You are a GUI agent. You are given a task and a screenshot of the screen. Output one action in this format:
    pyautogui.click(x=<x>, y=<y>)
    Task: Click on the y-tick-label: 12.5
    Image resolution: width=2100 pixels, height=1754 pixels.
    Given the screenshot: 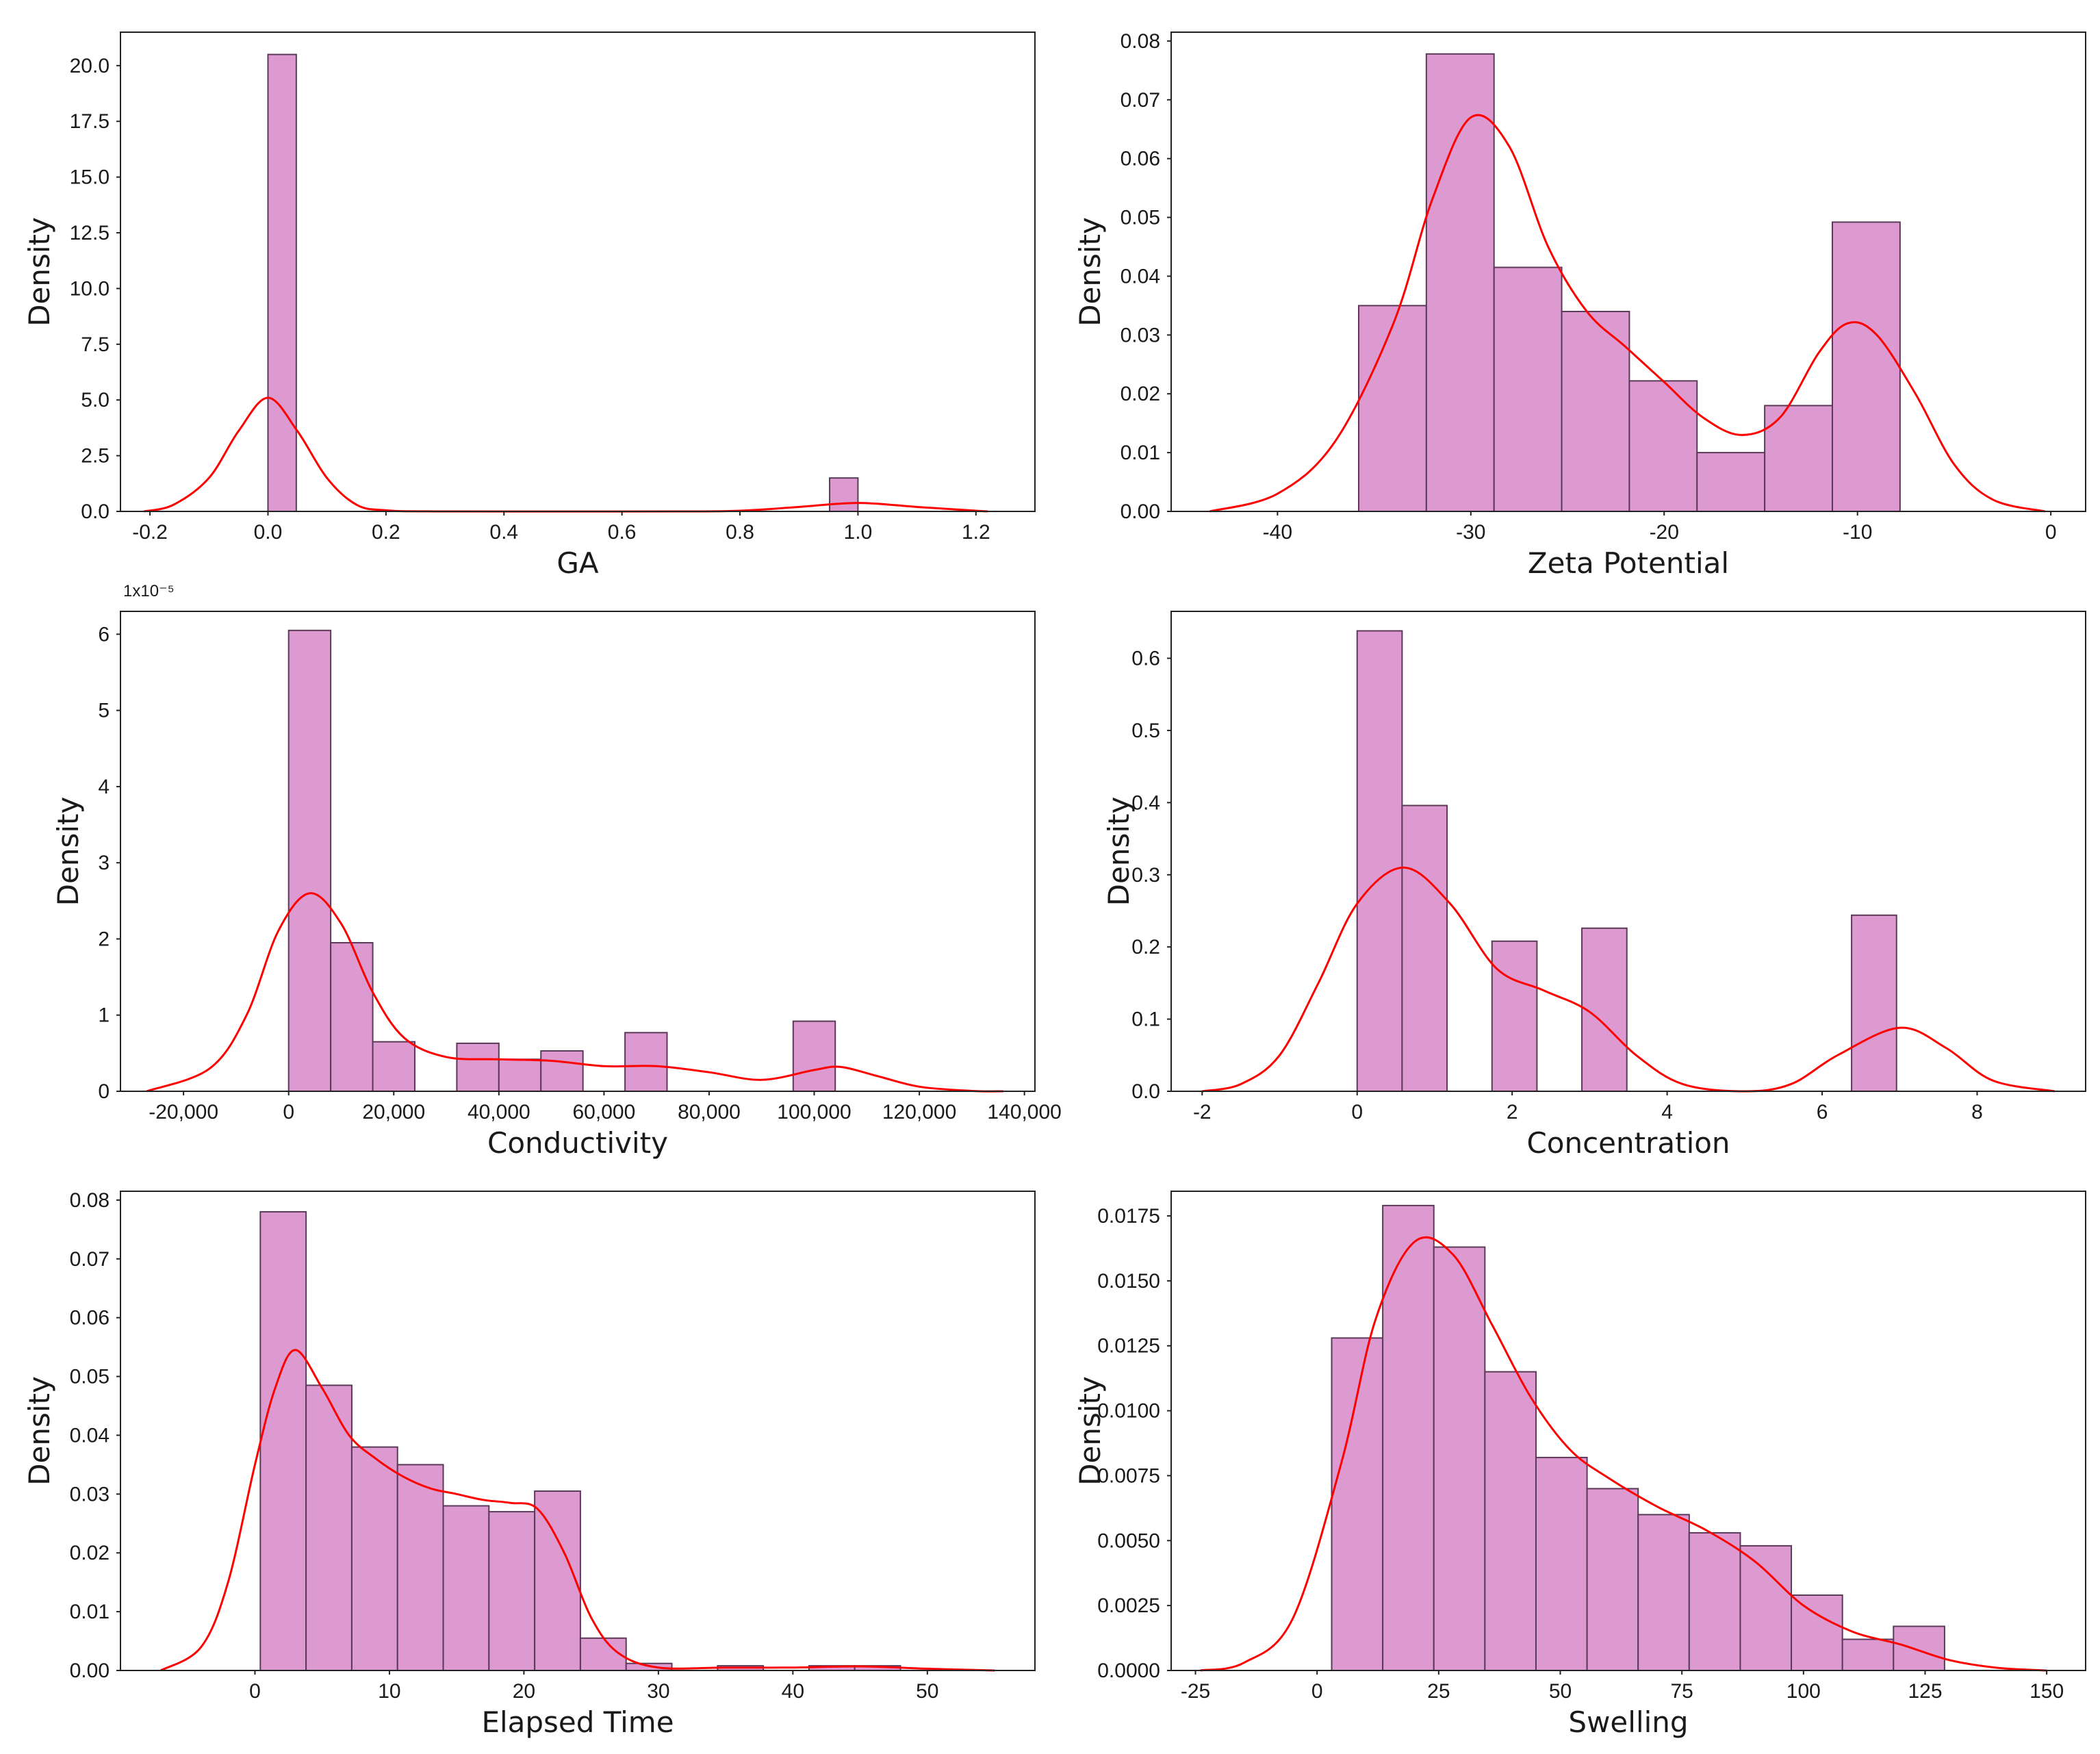 What is the action you would take?
    pyautogui.click(x=90, y=233)
    